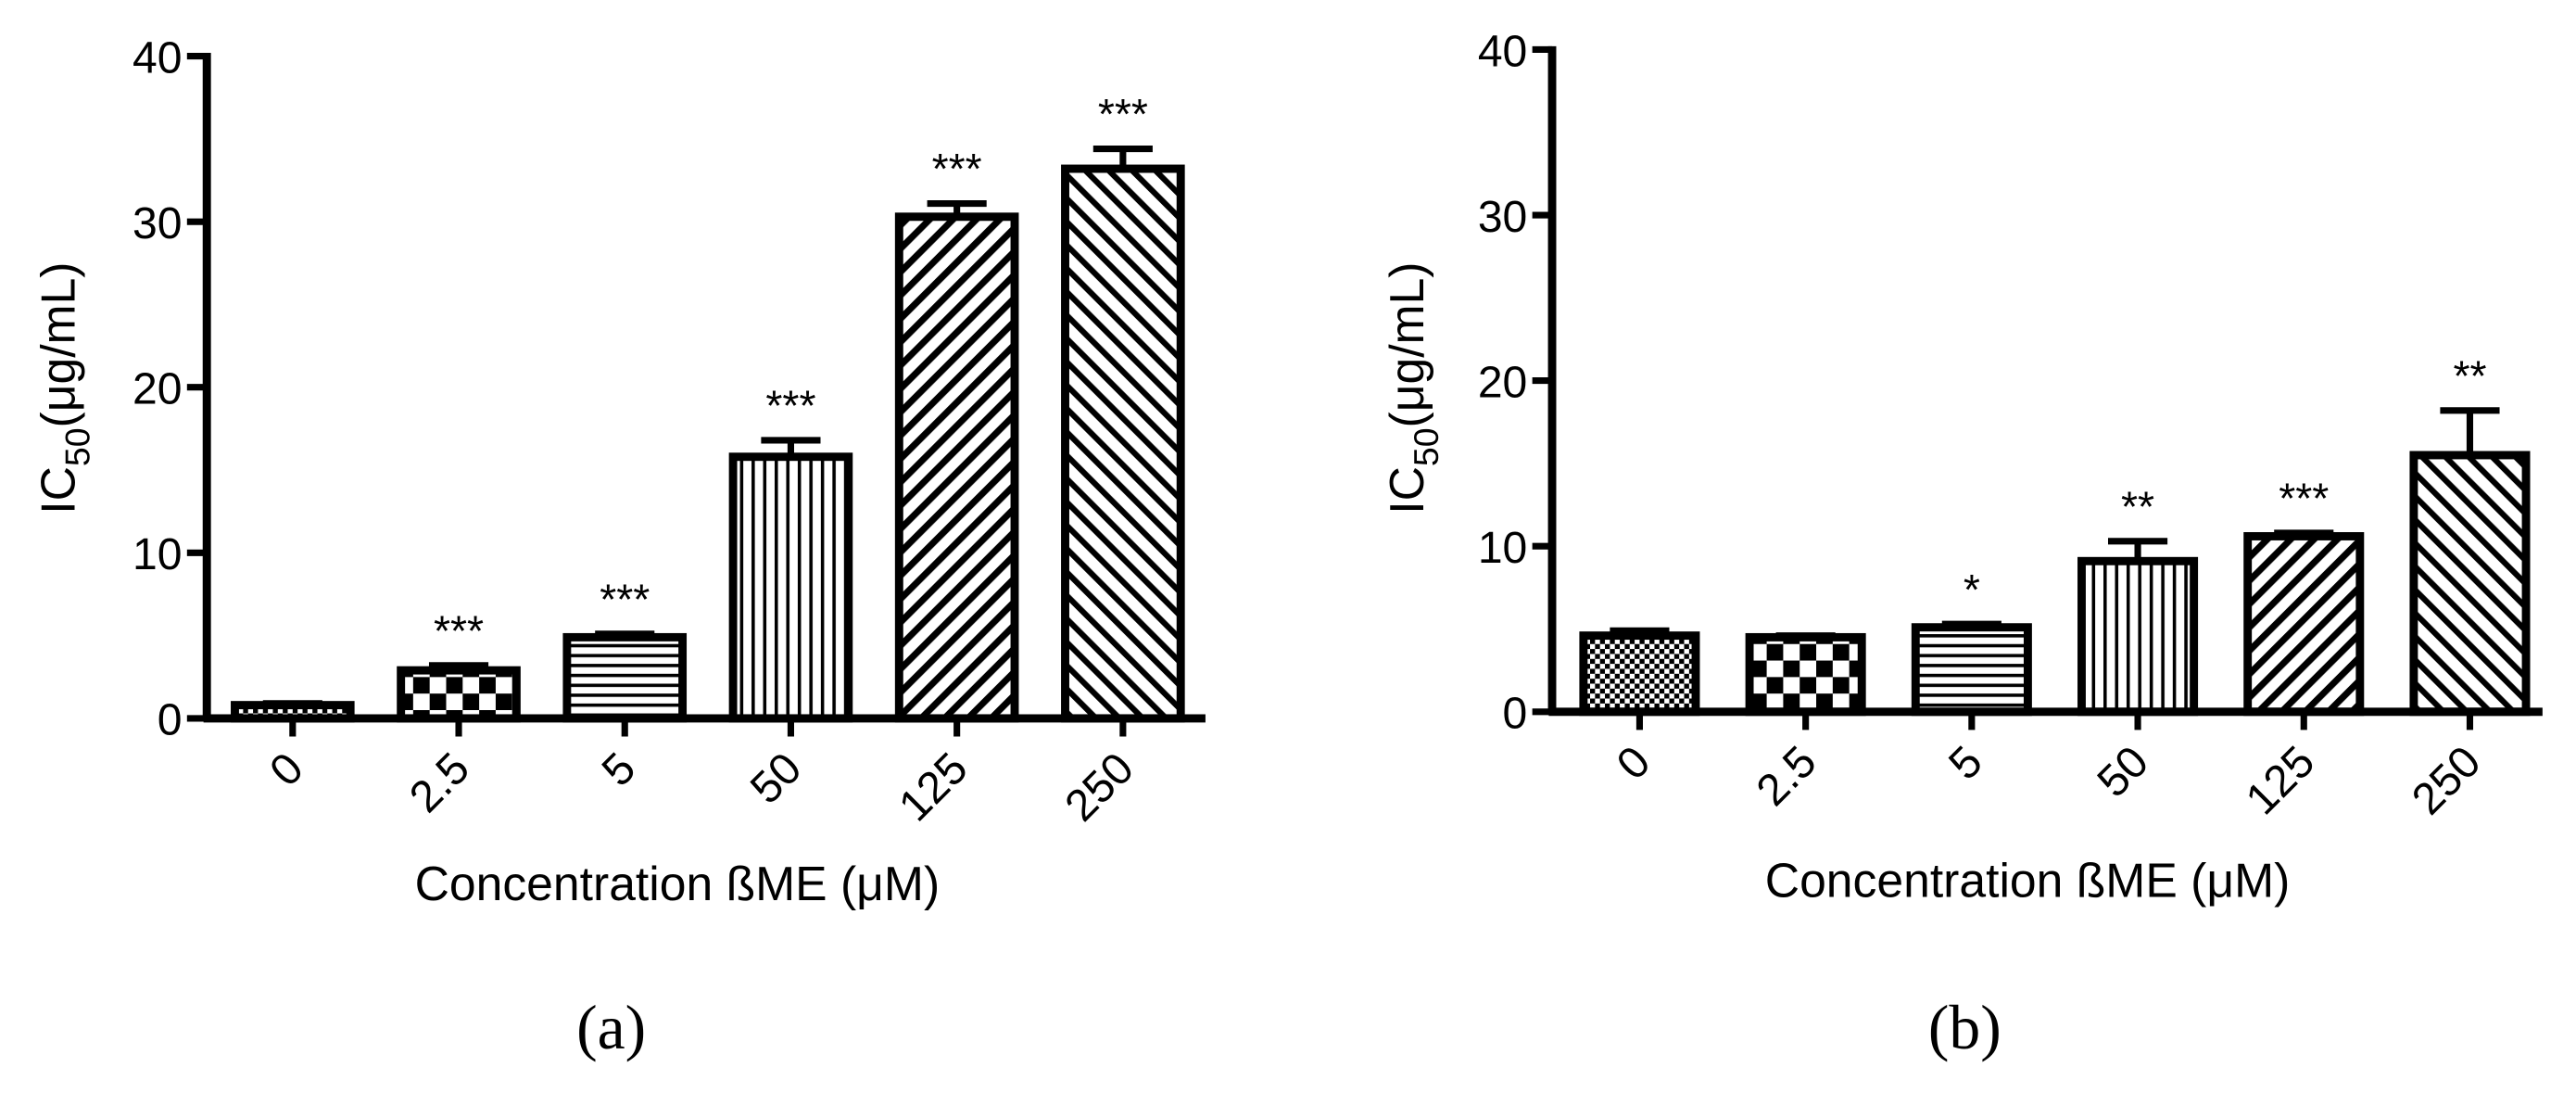 This screenshot has height=1118, width=2576. I want to click on significance: *, so click(1972, 589).